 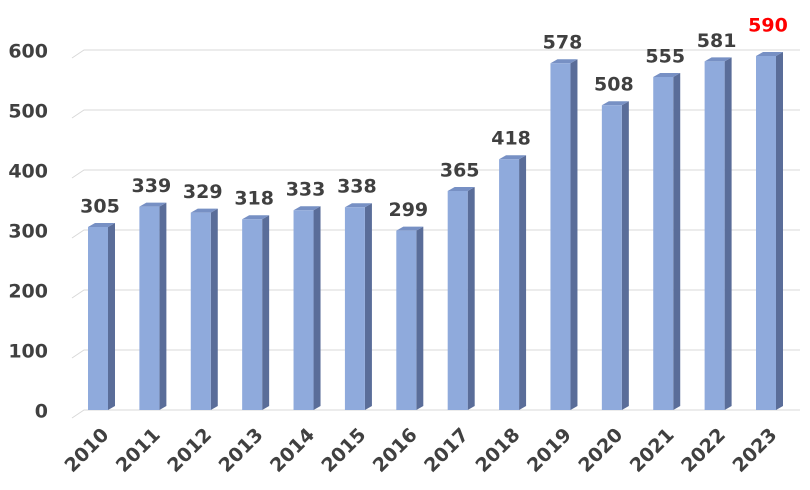 I want to click on value-label: 339, so click(x=152, y=186).